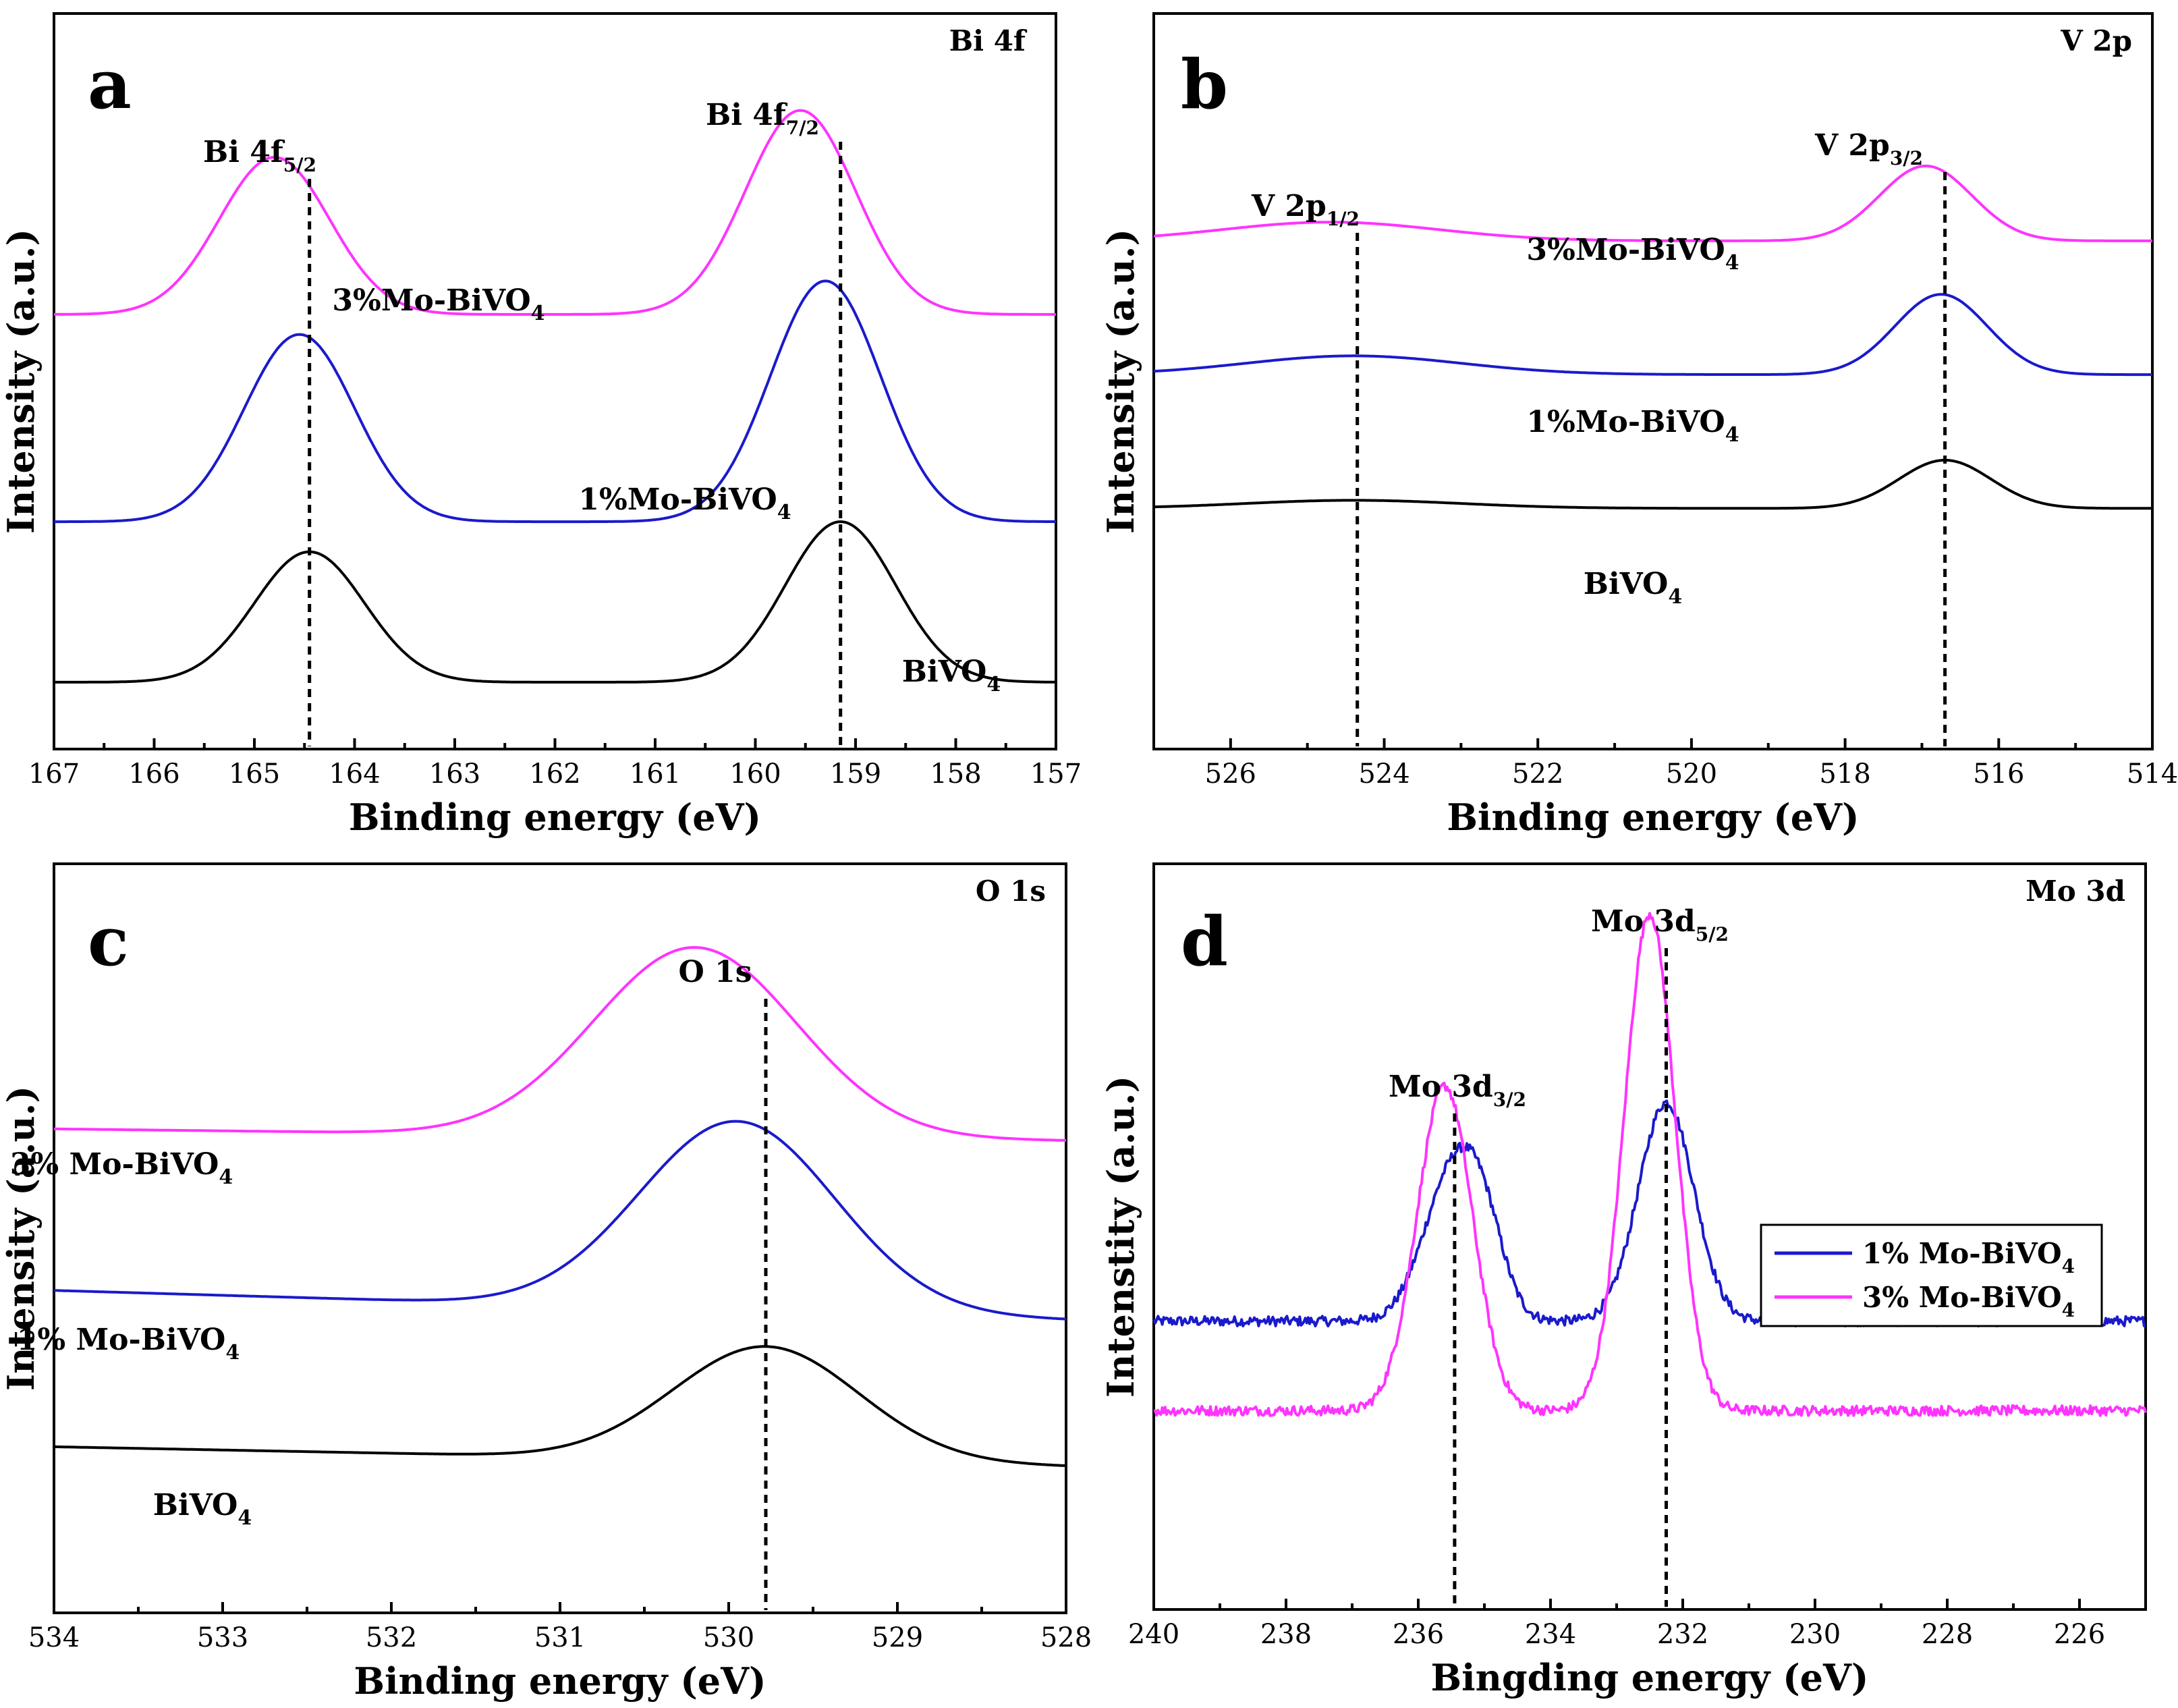 This screenshot has width=2178, height=1708. I want to click on peak-label-1-sub: 5/2, so click(1712, 934).